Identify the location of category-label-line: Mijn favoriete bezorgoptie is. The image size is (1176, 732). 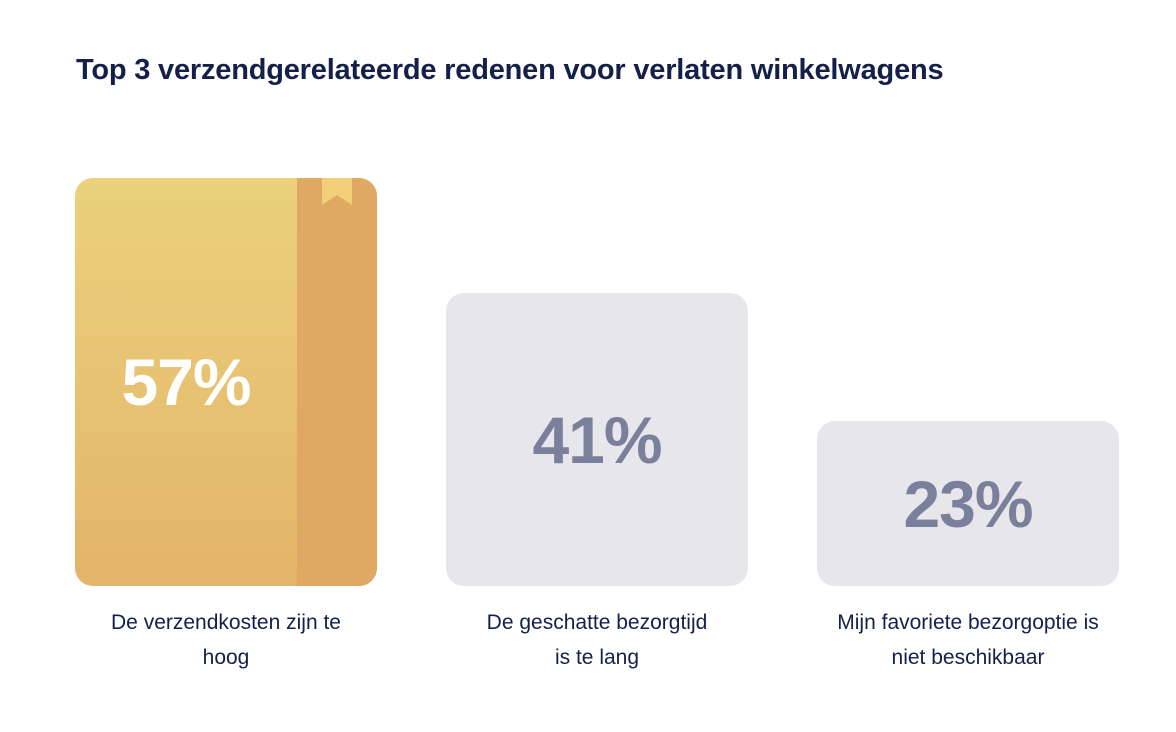
(968, 622).